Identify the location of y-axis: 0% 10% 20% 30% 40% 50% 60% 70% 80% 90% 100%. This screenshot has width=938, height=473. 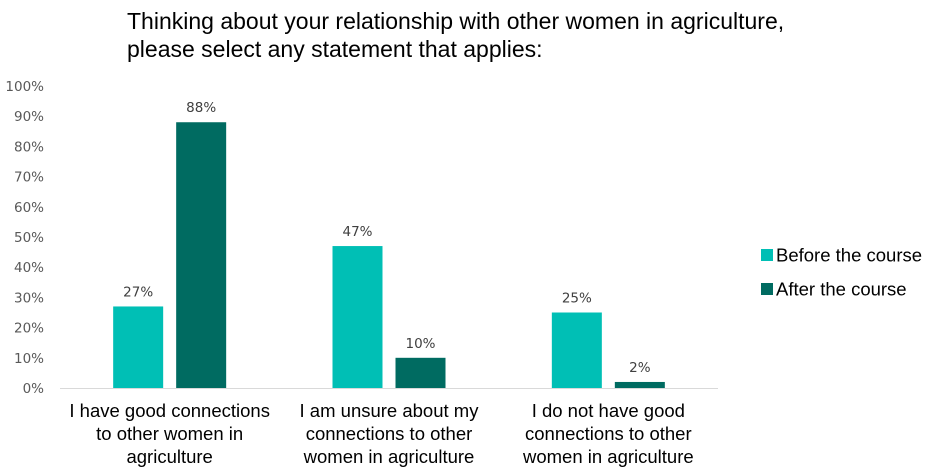
(24, 238).